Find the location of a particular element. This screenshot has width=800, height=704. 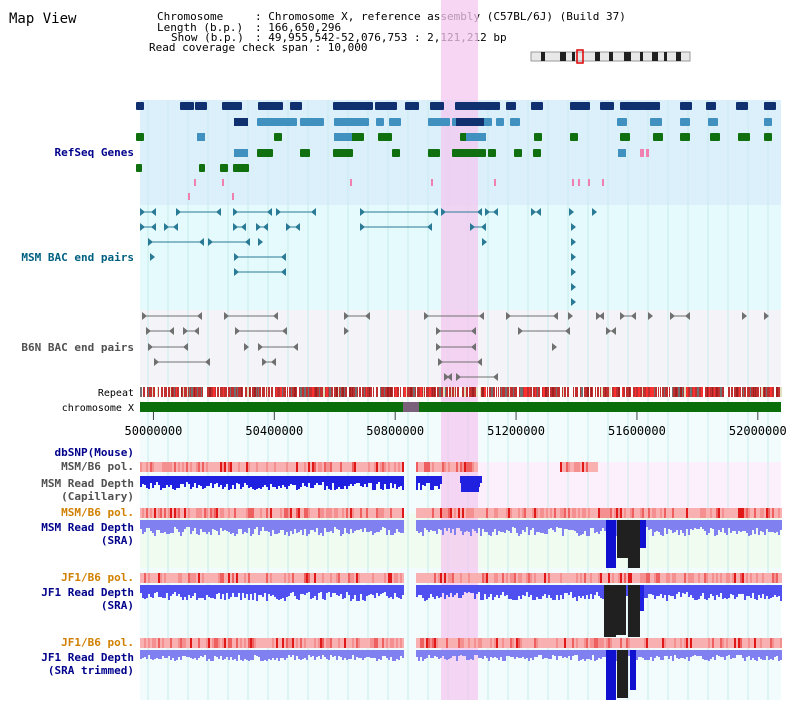

msm-bac-pairs is located at coordinates (368, 257).